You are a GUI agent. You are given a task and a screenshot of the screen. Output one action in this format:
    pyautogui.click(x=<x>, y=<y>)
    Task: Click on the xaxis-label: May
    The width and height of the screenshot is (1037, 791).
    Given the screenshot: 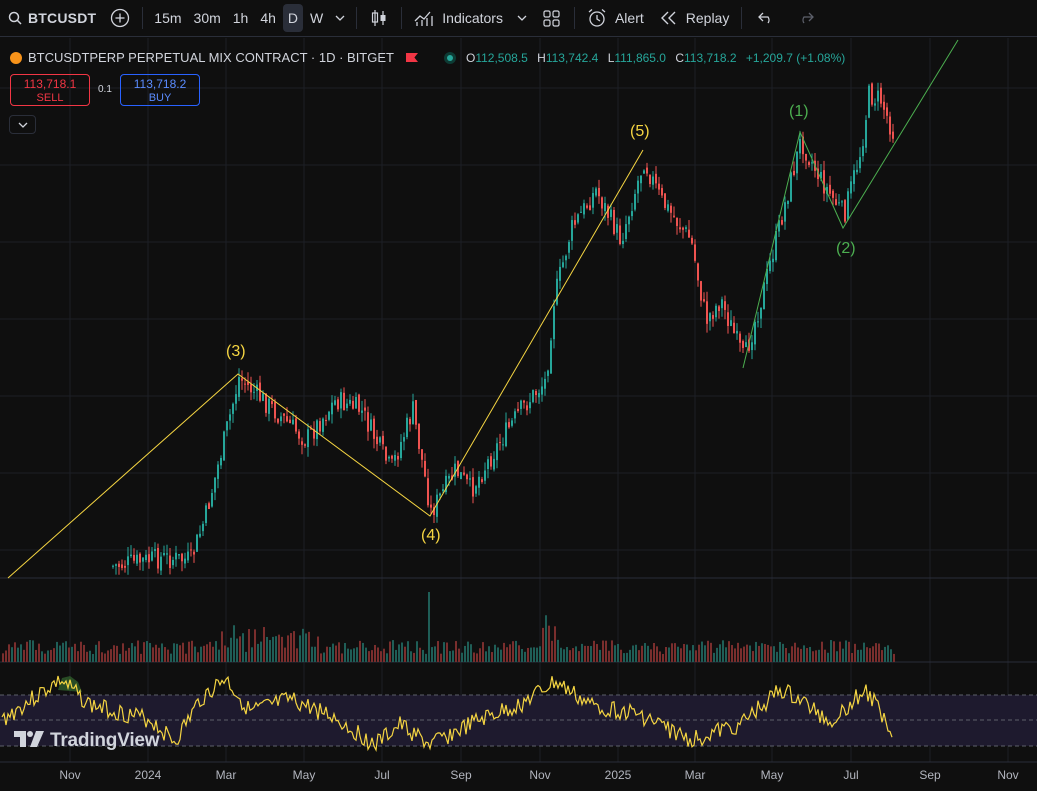 What is the action you would take?
    pyautogui.click(x=304, y=775)
    